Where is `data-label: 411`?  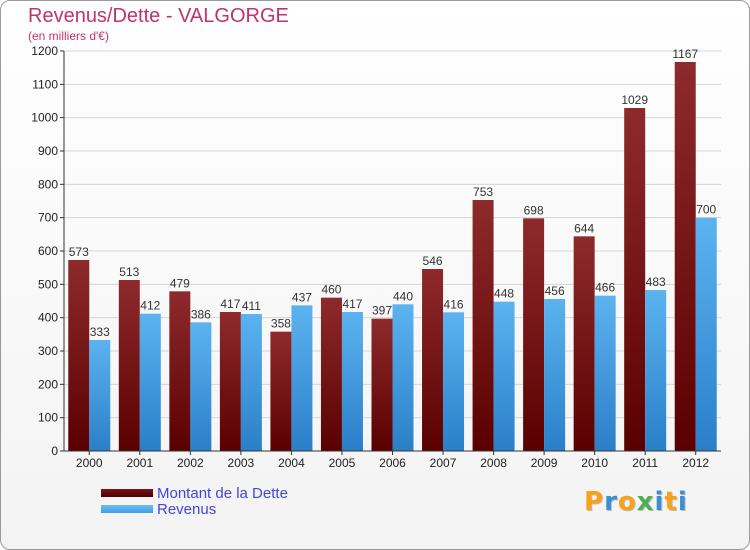 data-label: 411 is located at coordinates (251, 306).